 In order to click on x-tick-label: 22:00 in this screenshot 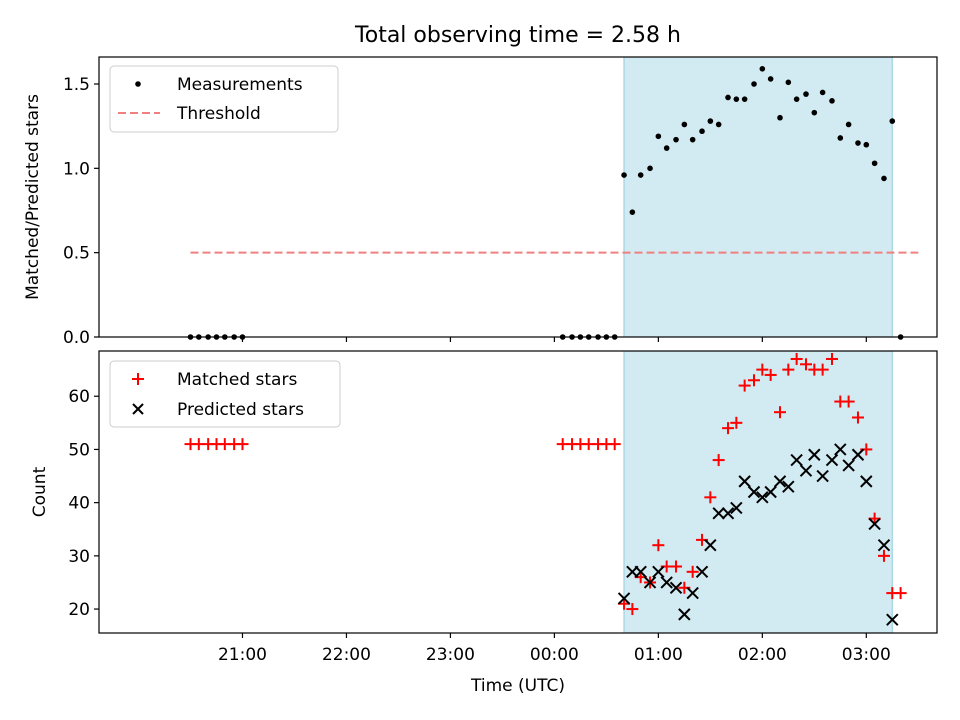, I will do `click(346, 655)`.